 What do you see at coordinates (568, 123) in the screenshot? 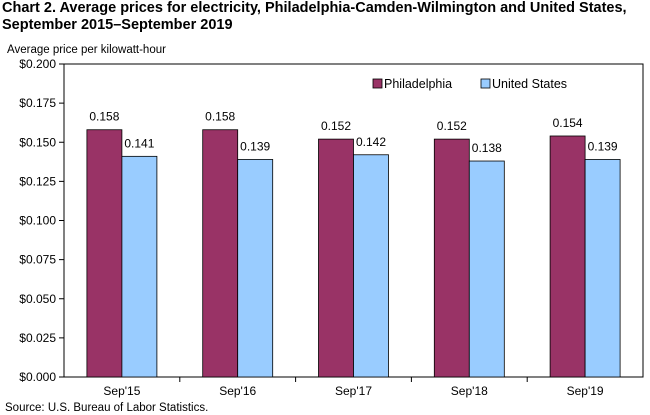
I see `data-label: 0.154` at bounding box center [568, 123].